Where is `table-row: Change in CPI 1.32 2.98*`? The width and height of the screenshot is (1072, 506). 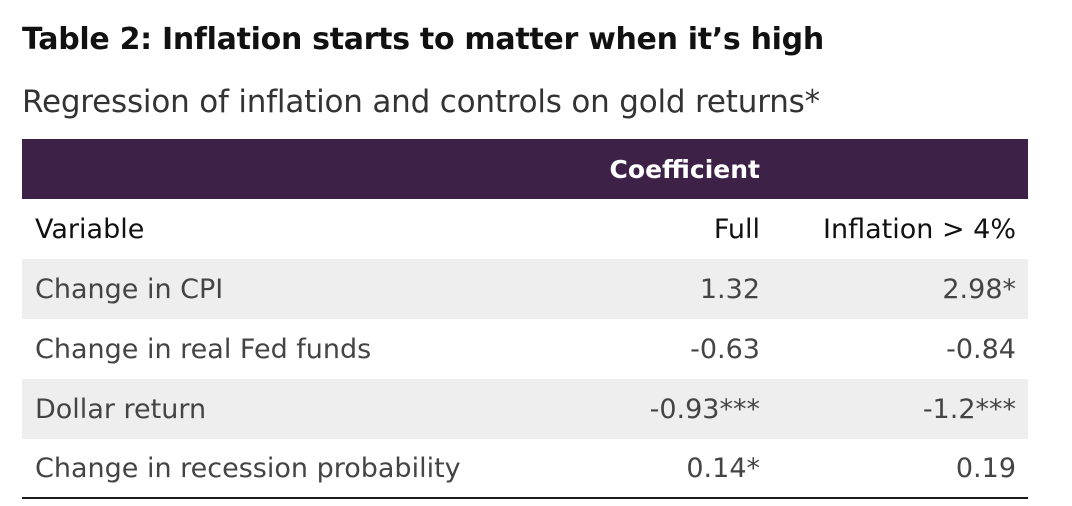 table-row: Change in CPI 1.32 2.98* is located at coordinates (525, 289).